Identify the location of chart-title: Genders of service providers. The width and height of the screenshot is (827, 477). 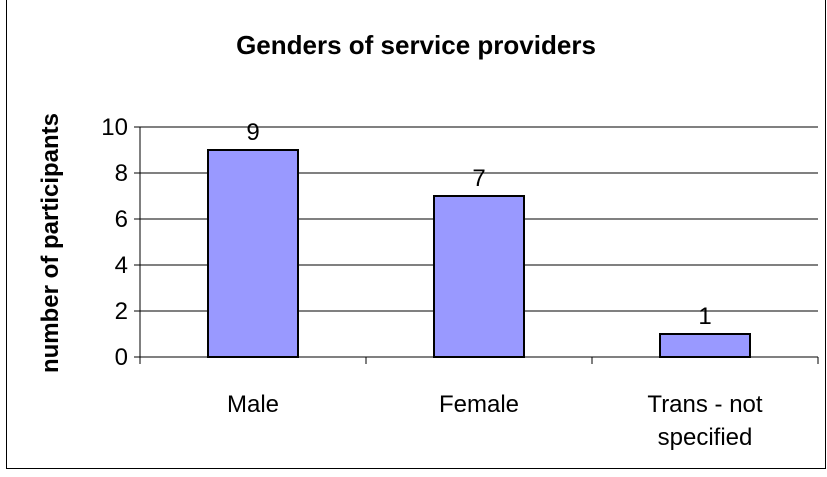
(416, 45).